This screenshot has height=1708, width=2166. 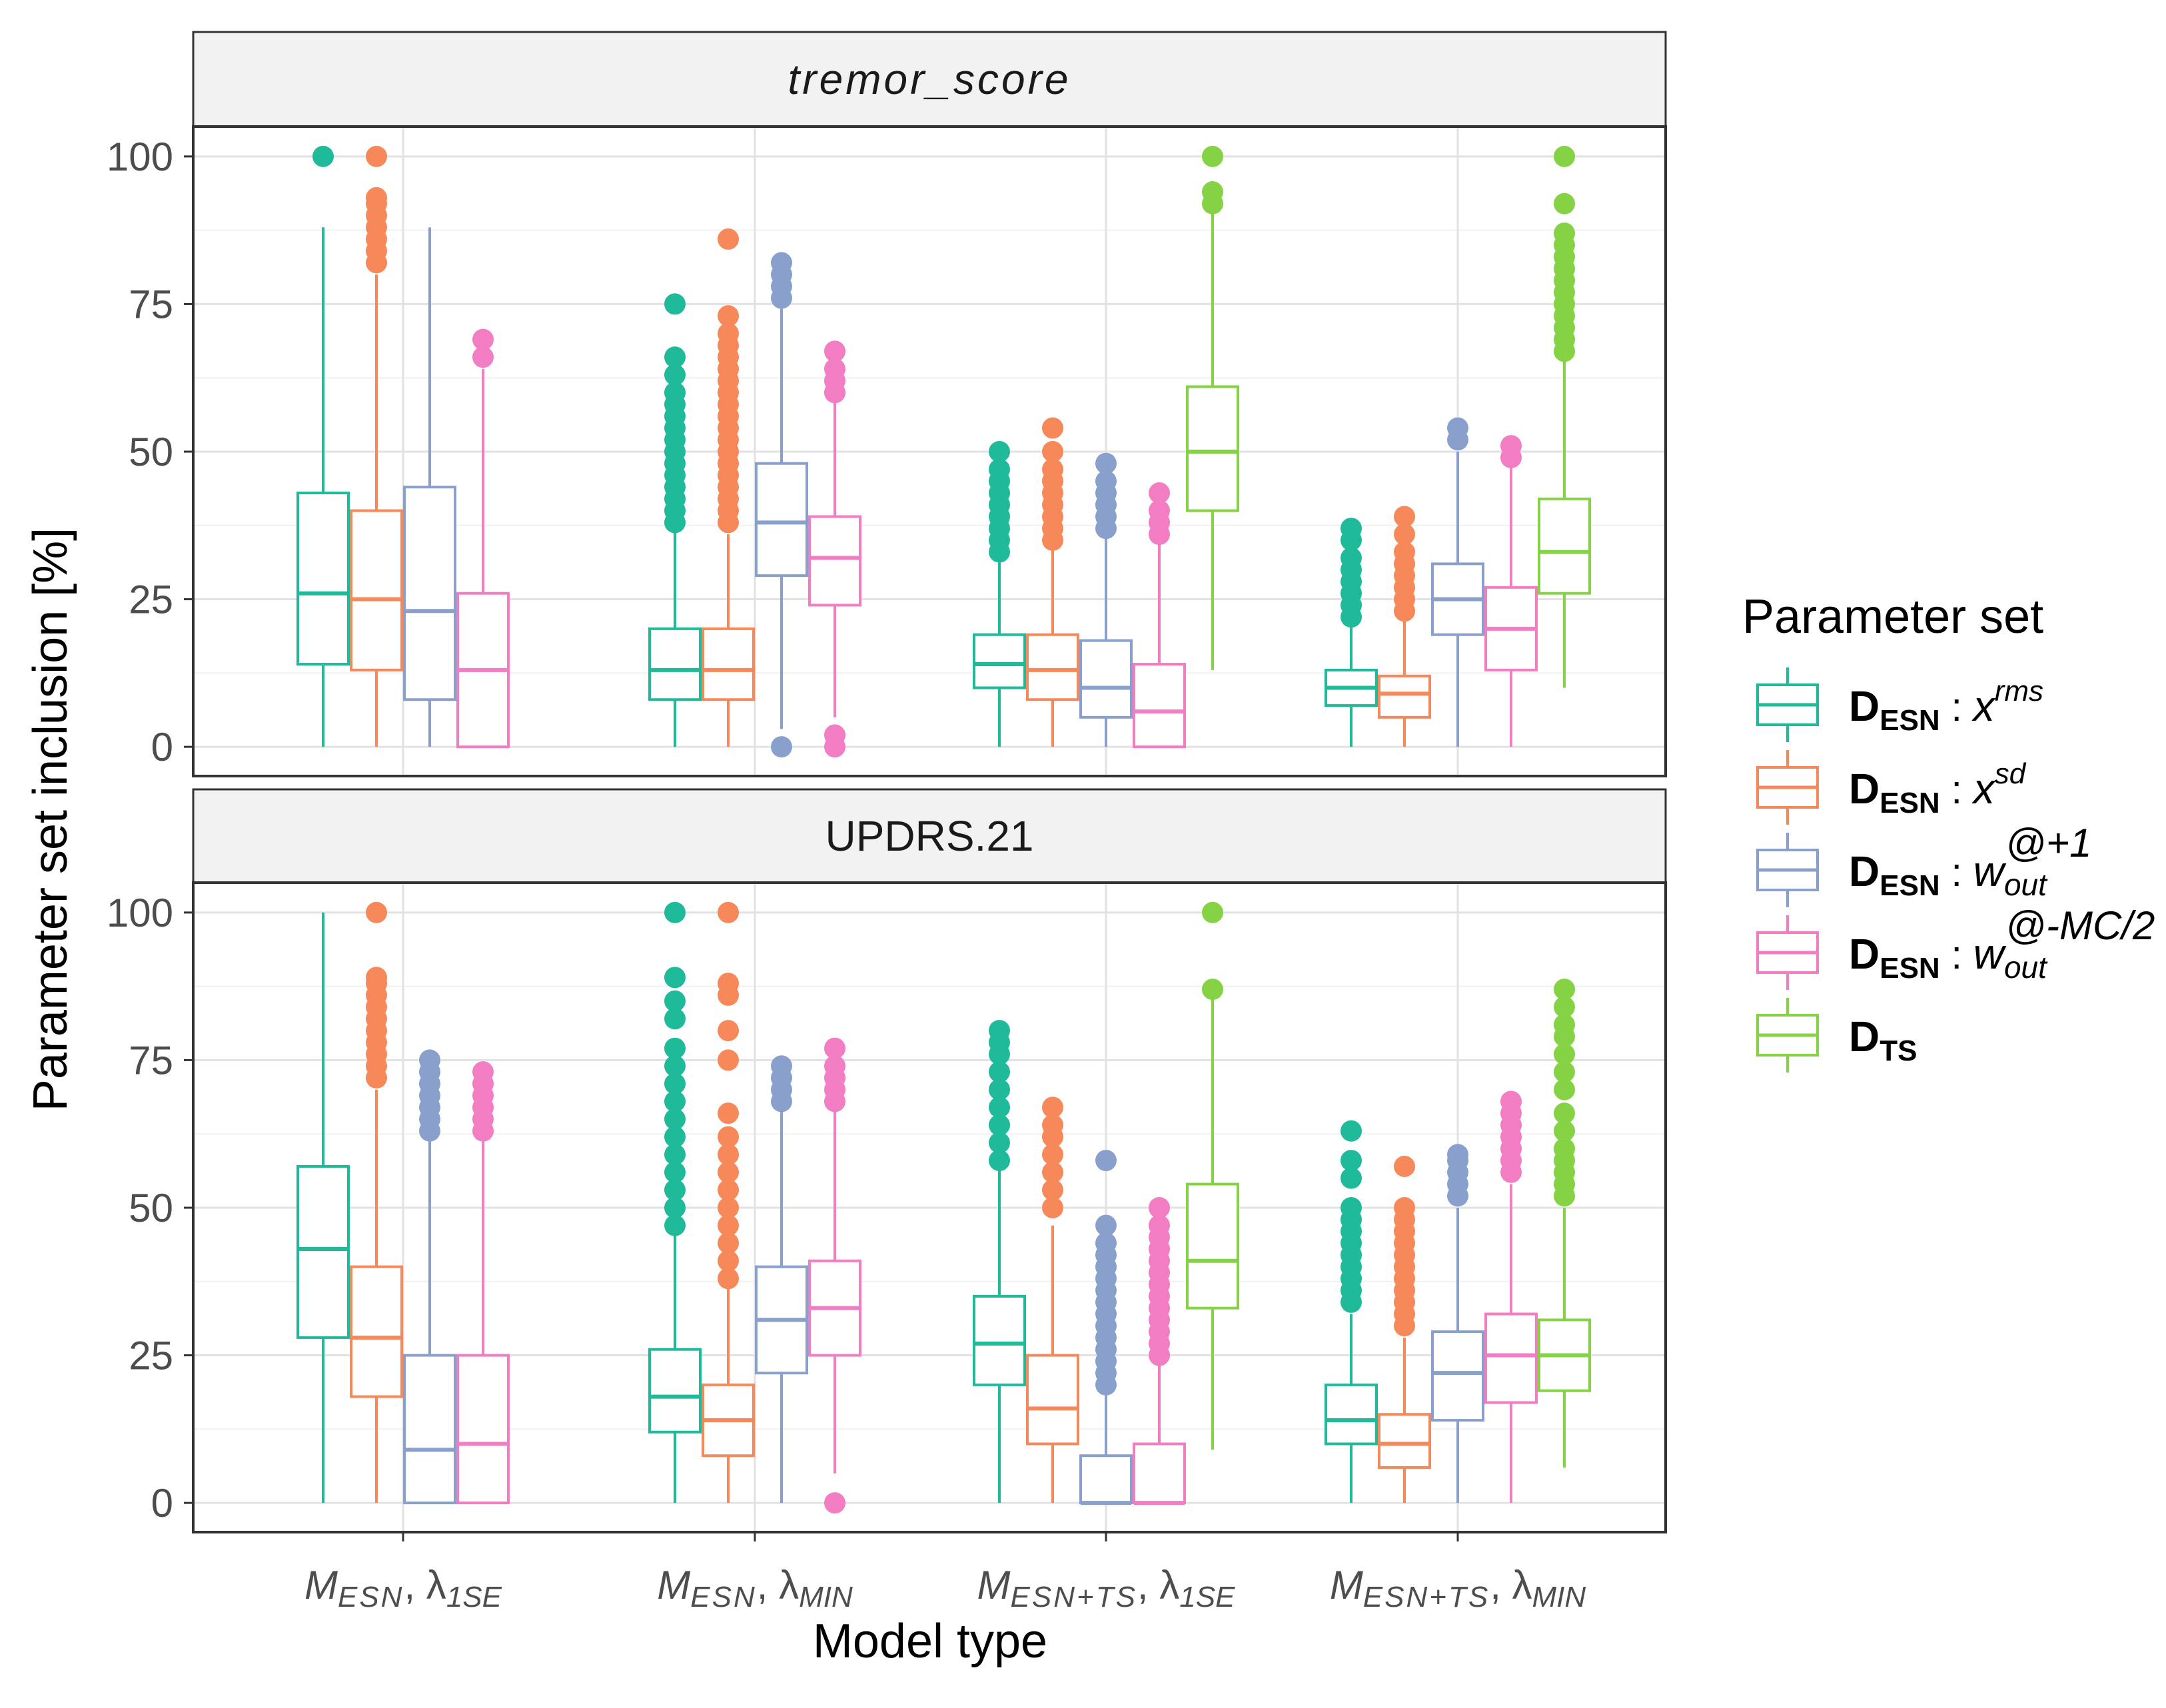 What do you see at coordinates (2048, 843) in the screenshot?
I see `legend-superscript: @+1` at bounding box center [2048, 843].